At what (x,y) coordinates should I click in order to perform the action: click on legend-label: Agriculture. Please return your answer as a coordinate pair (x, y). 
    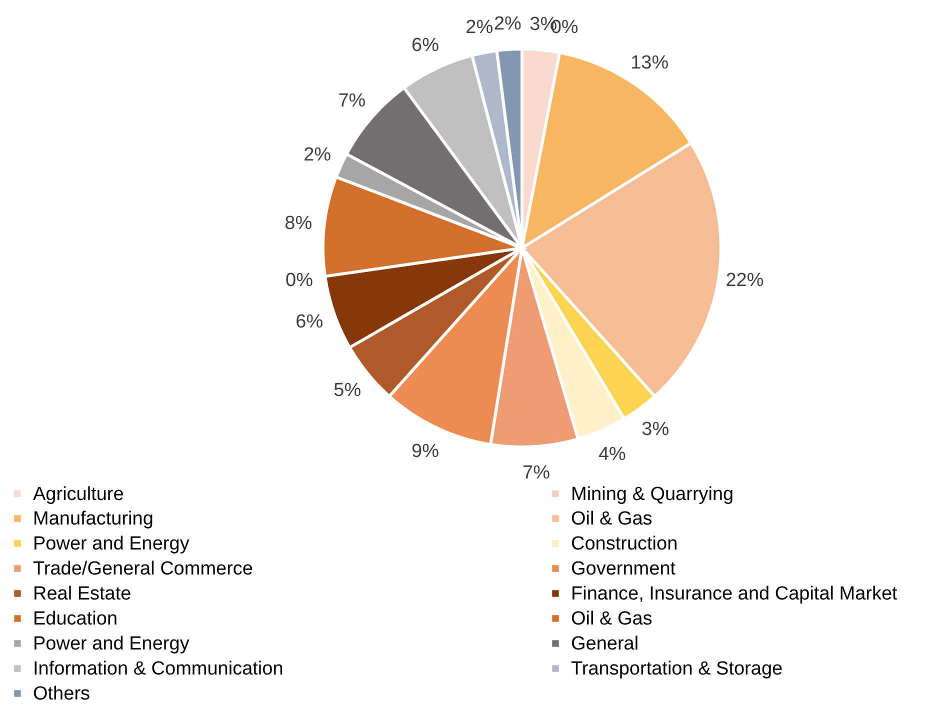
    Looking at the image, I should click on (78, 494).